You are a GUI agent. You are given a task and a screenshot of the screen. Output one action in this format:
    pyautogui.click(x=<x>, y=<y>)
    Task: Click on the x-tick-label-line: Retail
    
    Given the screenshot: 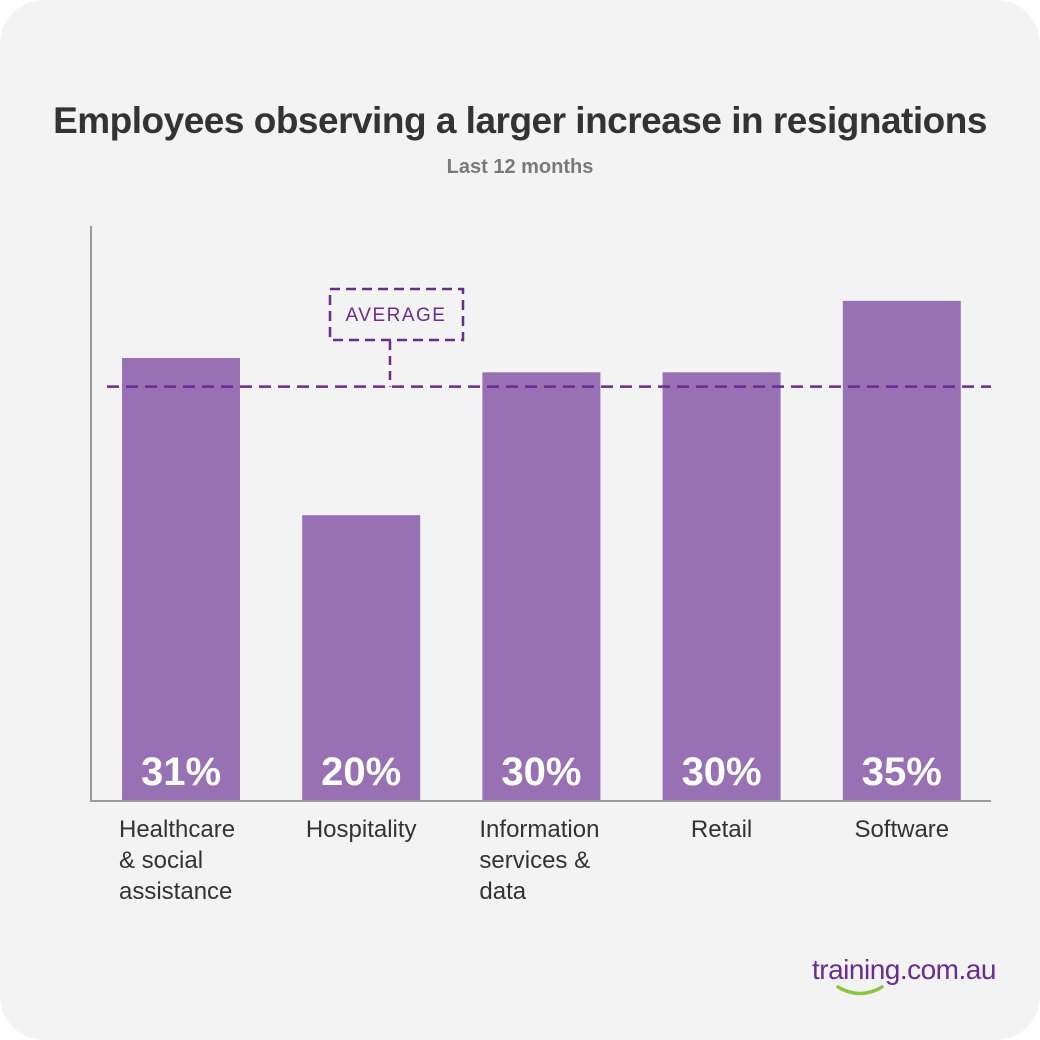 What is the action you would take?
    pyautogui.click(x=721, y=829)
    